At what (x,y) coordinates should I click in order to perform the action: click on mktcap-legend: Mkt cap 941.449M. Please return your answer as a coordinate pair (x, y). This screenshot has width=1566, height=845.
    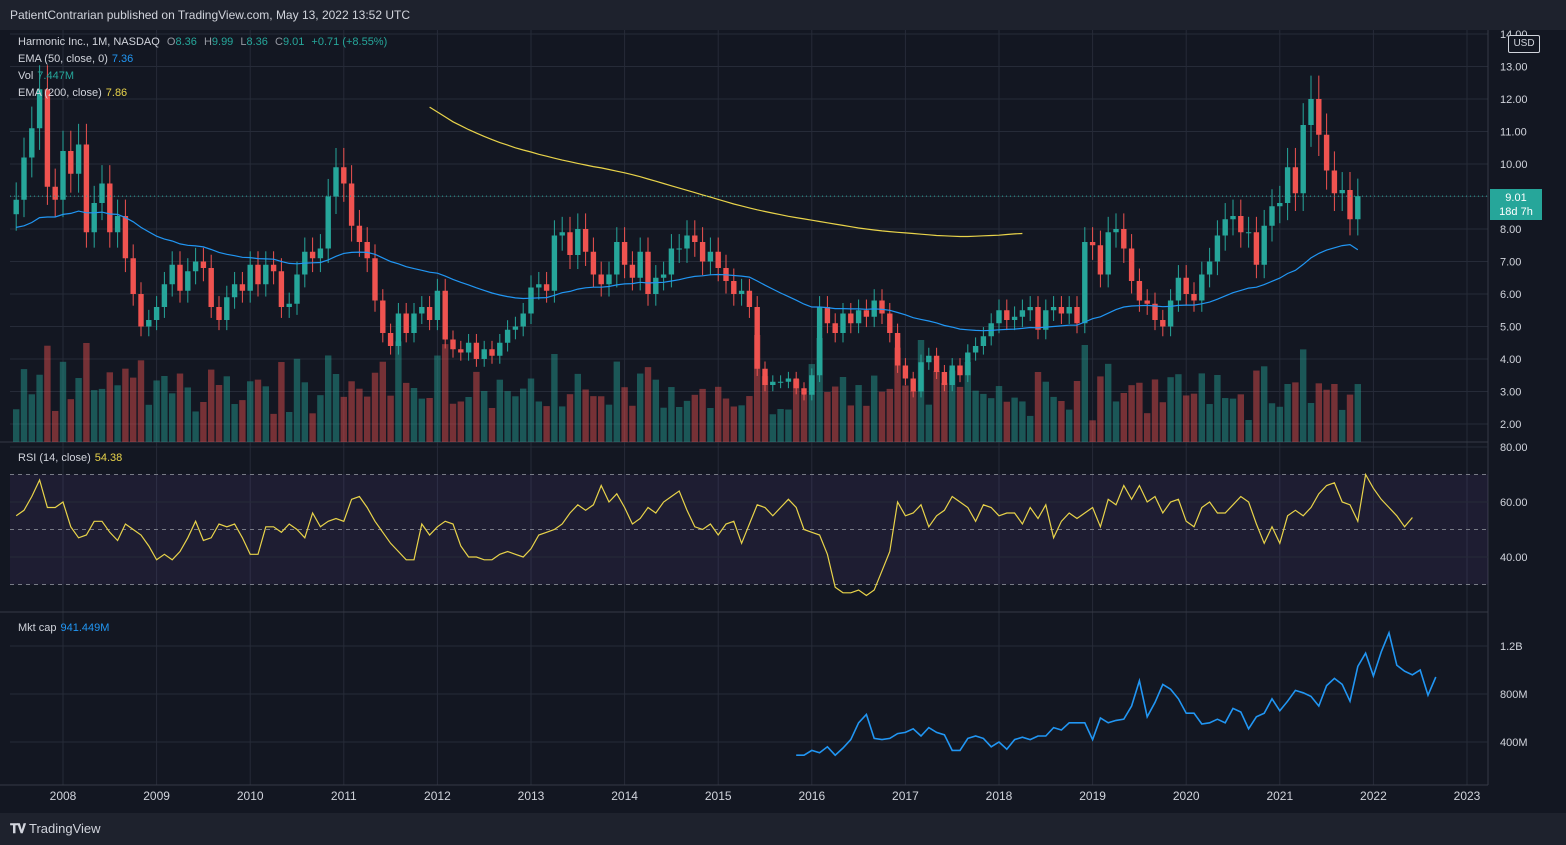
    Looking at the image, I should click on (63, 628).